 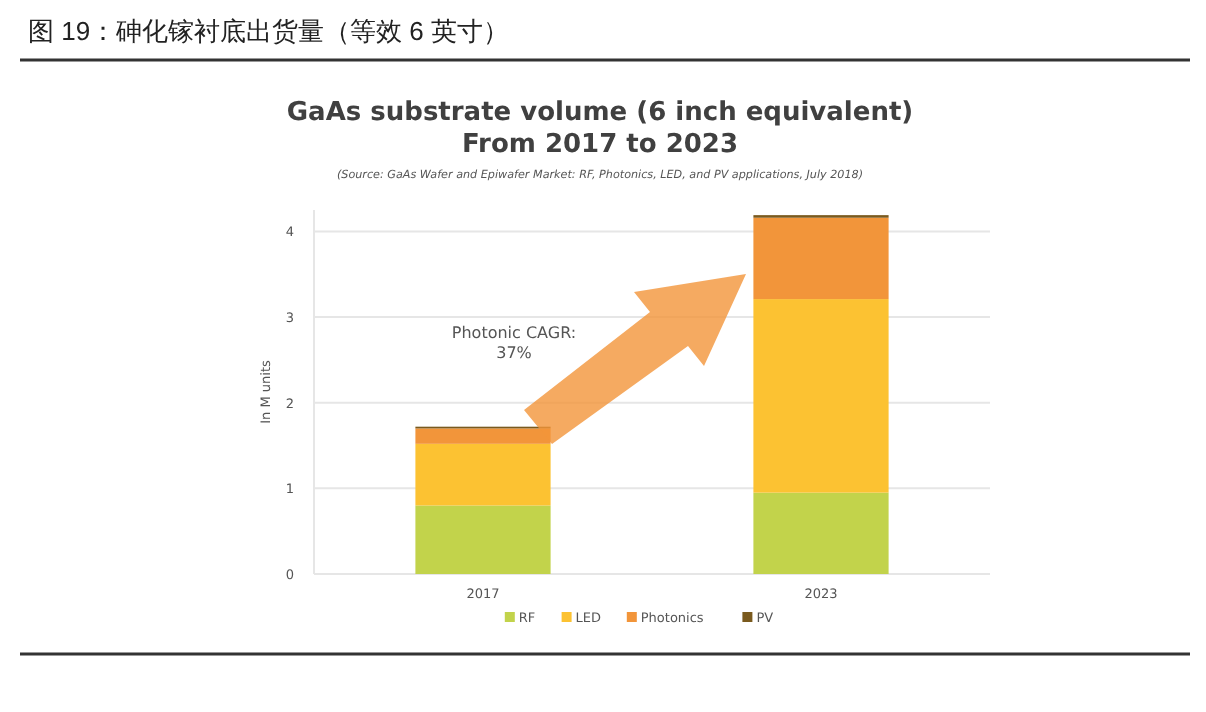 I want to click on annotation: Photonic CAGR: 37%, so click(x=514, y=343).